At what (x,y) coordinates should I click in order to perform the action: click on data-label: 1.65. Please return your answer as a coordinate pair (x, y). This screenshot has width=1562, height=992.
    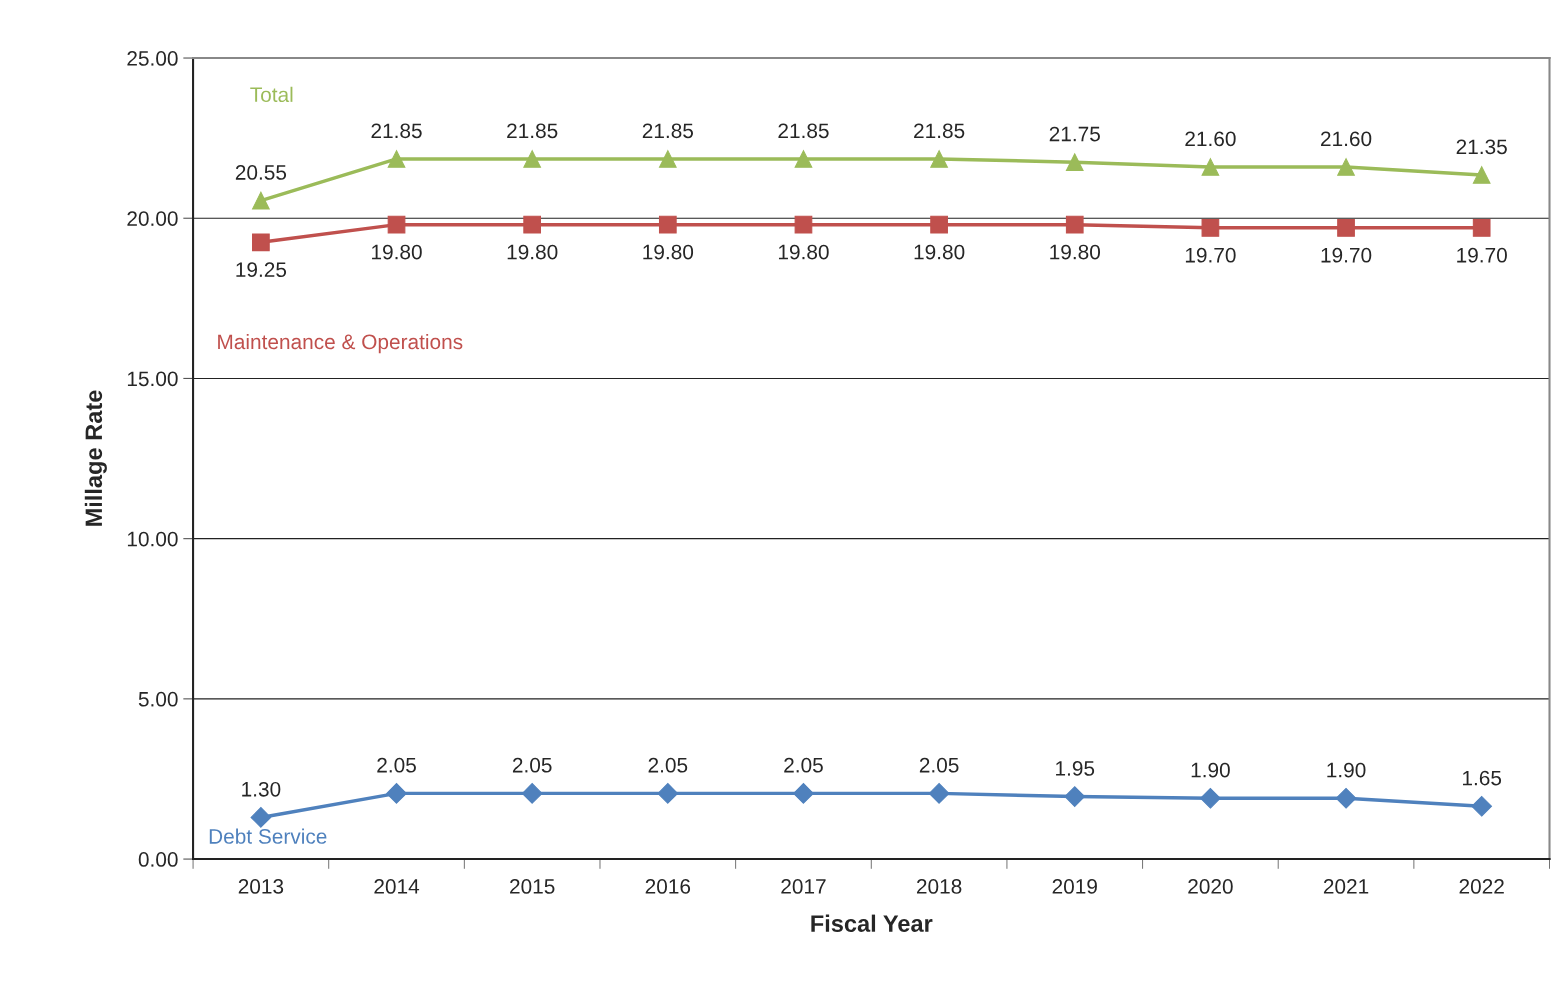
    Looking at the image, I should click on (1482, 778).